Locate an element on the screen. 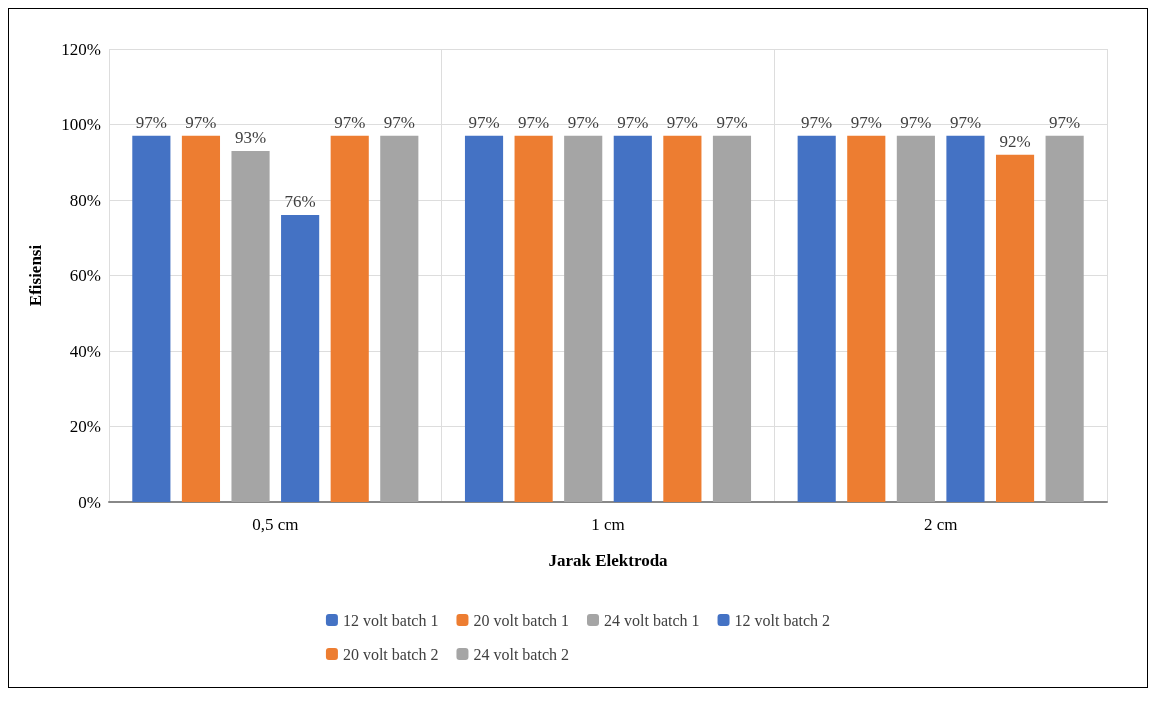 The image size is (1167, 702). y-axis-title: Efisiensi is located at coordinates (35, 275).